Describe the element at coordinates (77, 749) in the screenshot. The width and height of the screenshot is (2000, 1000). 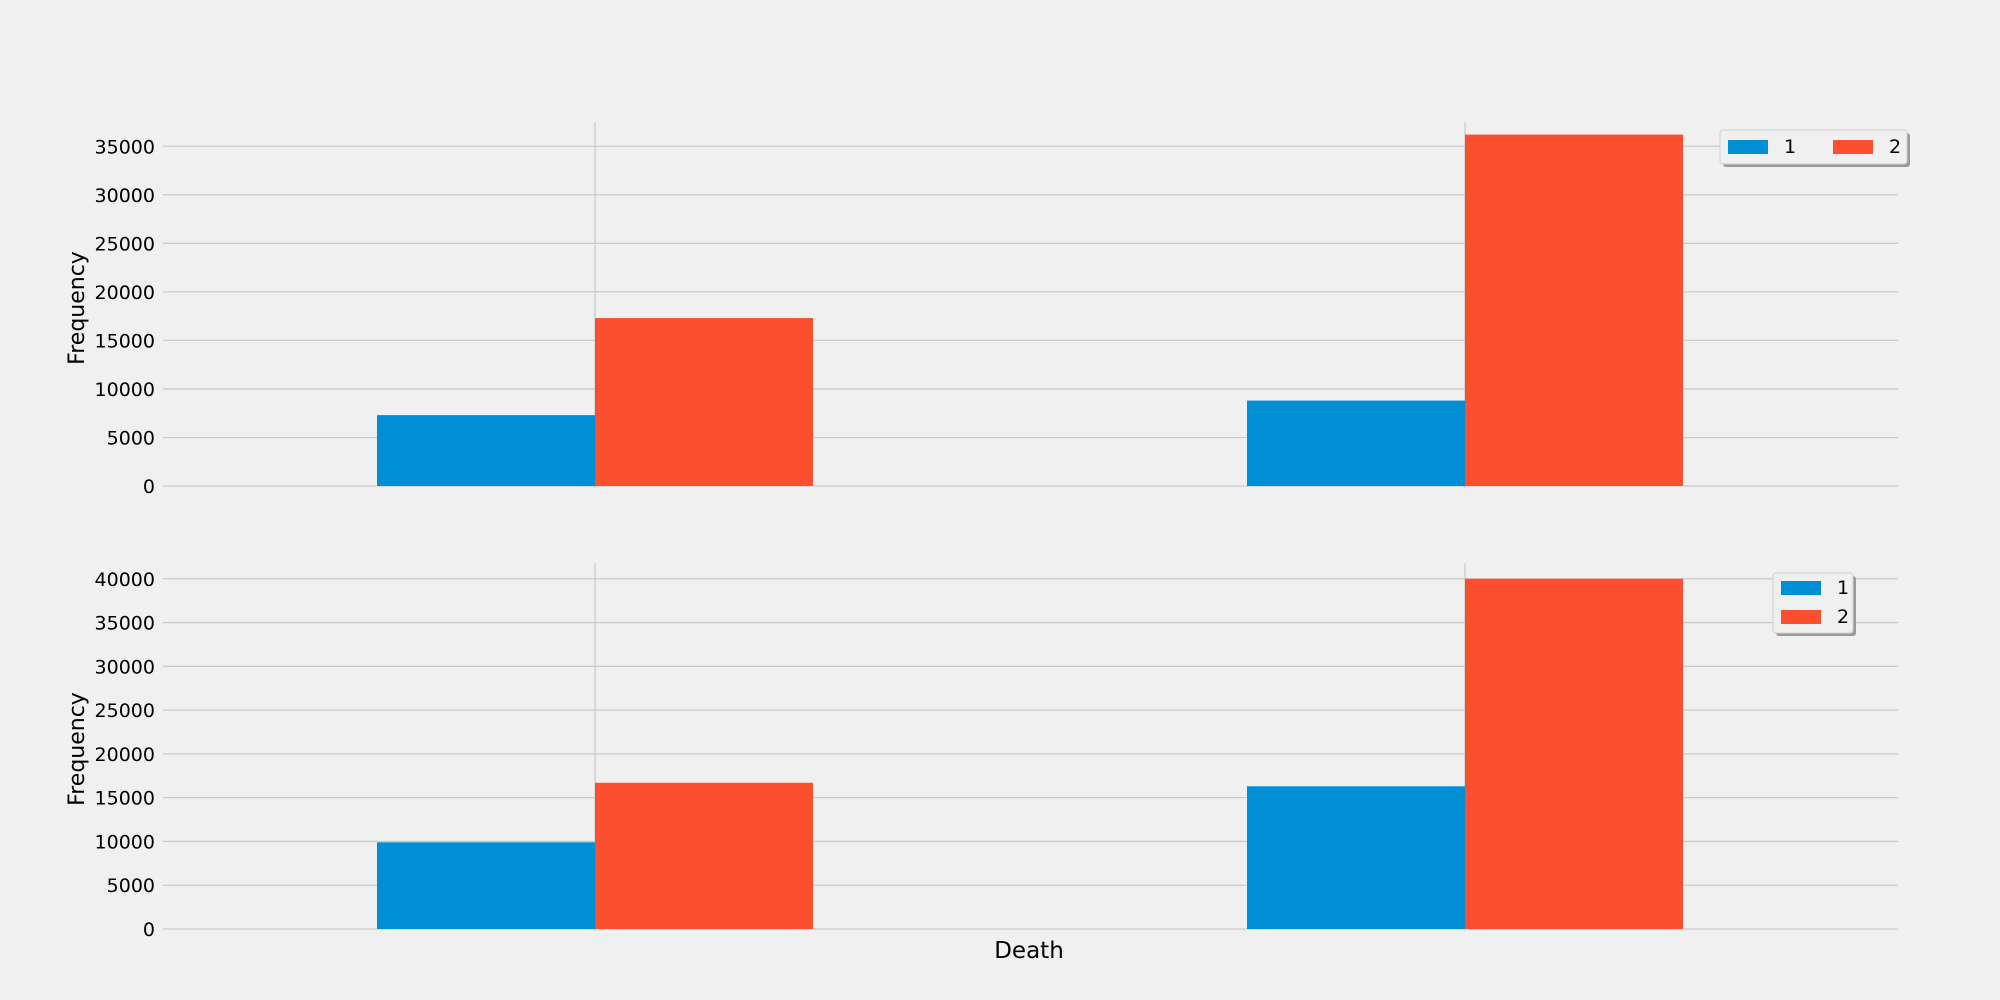
I see `bottom-y-axis-label: Frequency` at that location.